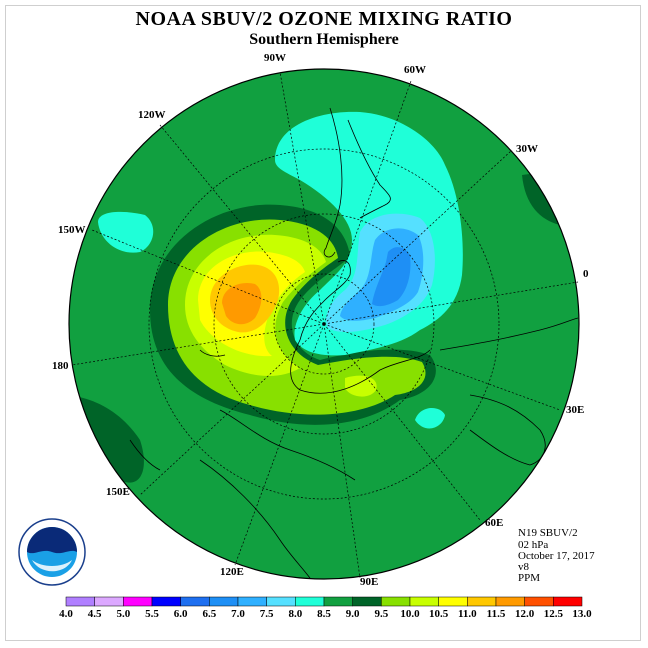 Image resolution: width=648 pixels, height=648 pixels. What do you see at coordinates (361, 386) in the screenshot?
I see `band-10.0-south` at bounding box center [361, 386].